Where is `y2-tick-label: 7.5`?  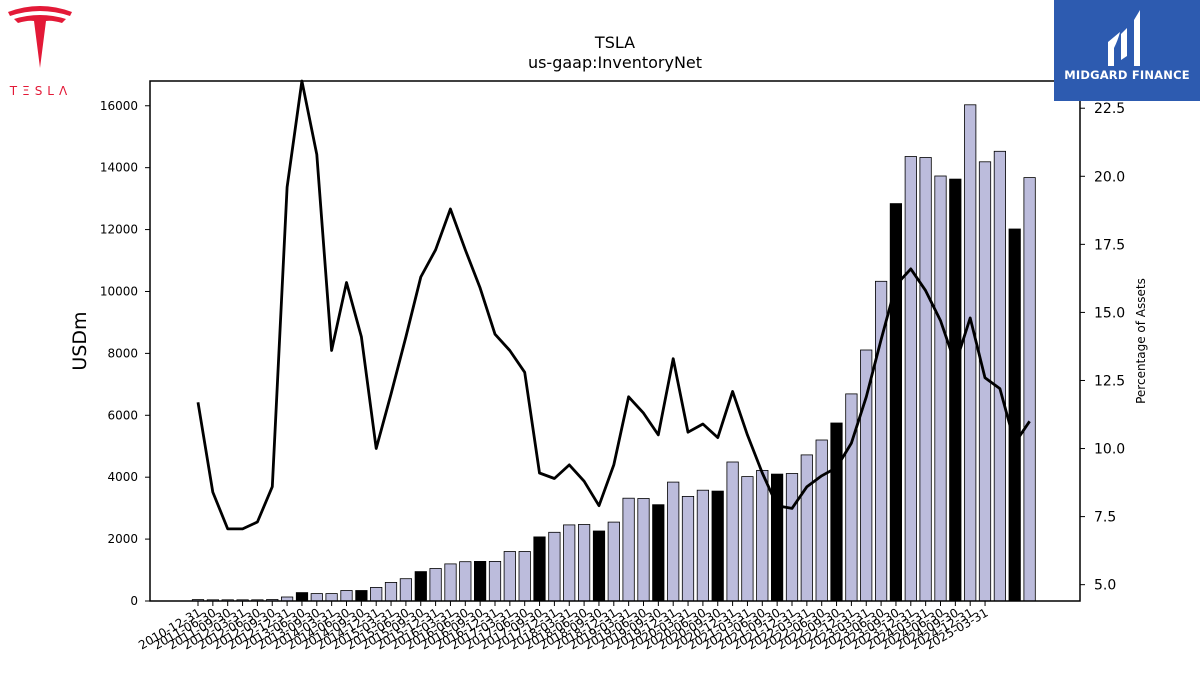 y2-tick-label: 7.5 is located at coordinates (1105, 518).